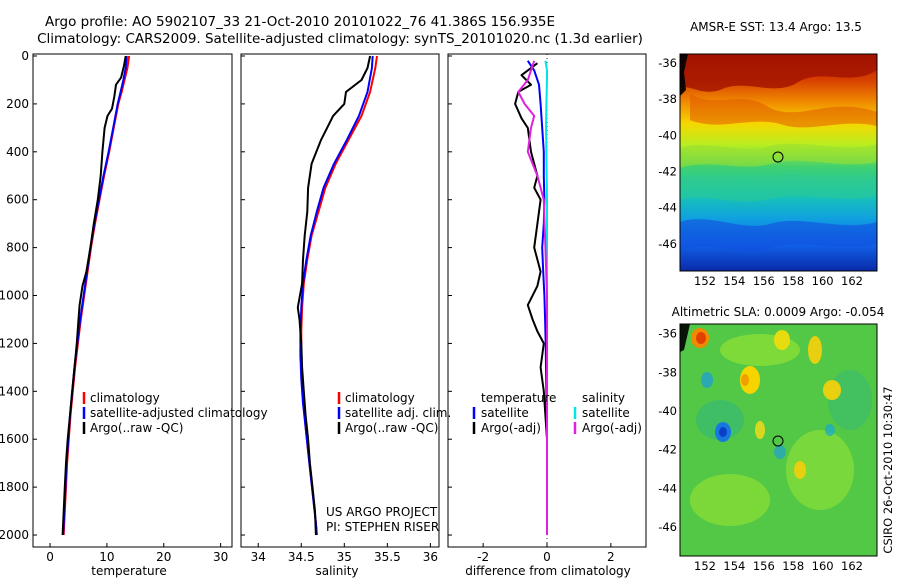  What do you see at coordinates (612, 428) in the screenshot?
I see `legend-label-sal-argo: Argo(-adj)` at bounding box center [612, 428].